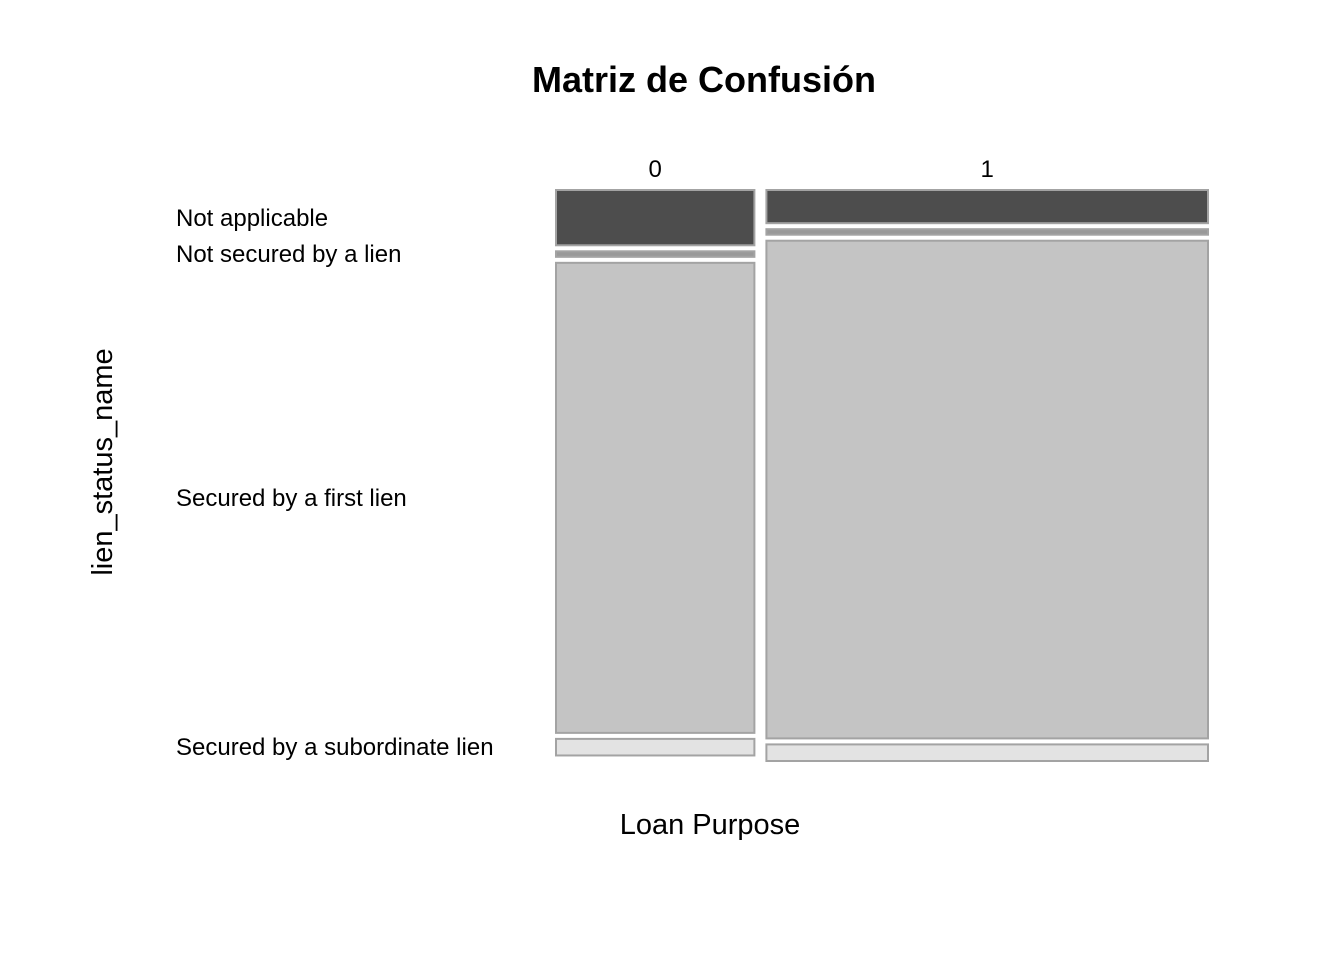 The width and height of the screenshot is (1344, 960). What do you see at coordinates (291, 498) in the screenshot?
I see `y-tick-label-secured-by-a-first-lien: Secured by a first lien` at bounding box center [291, 498].